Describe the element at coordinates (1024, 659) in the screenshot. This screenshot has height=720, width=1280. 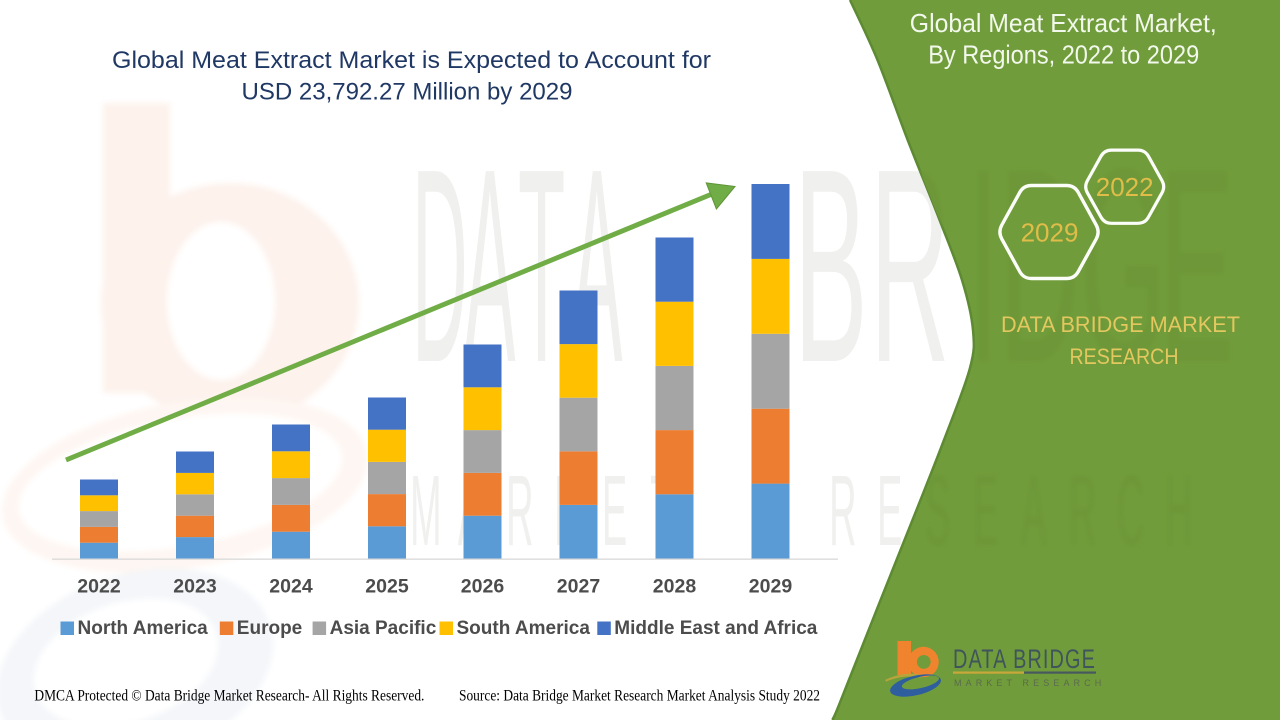
I see `svg-text: DATA BRIDGE` at that location.